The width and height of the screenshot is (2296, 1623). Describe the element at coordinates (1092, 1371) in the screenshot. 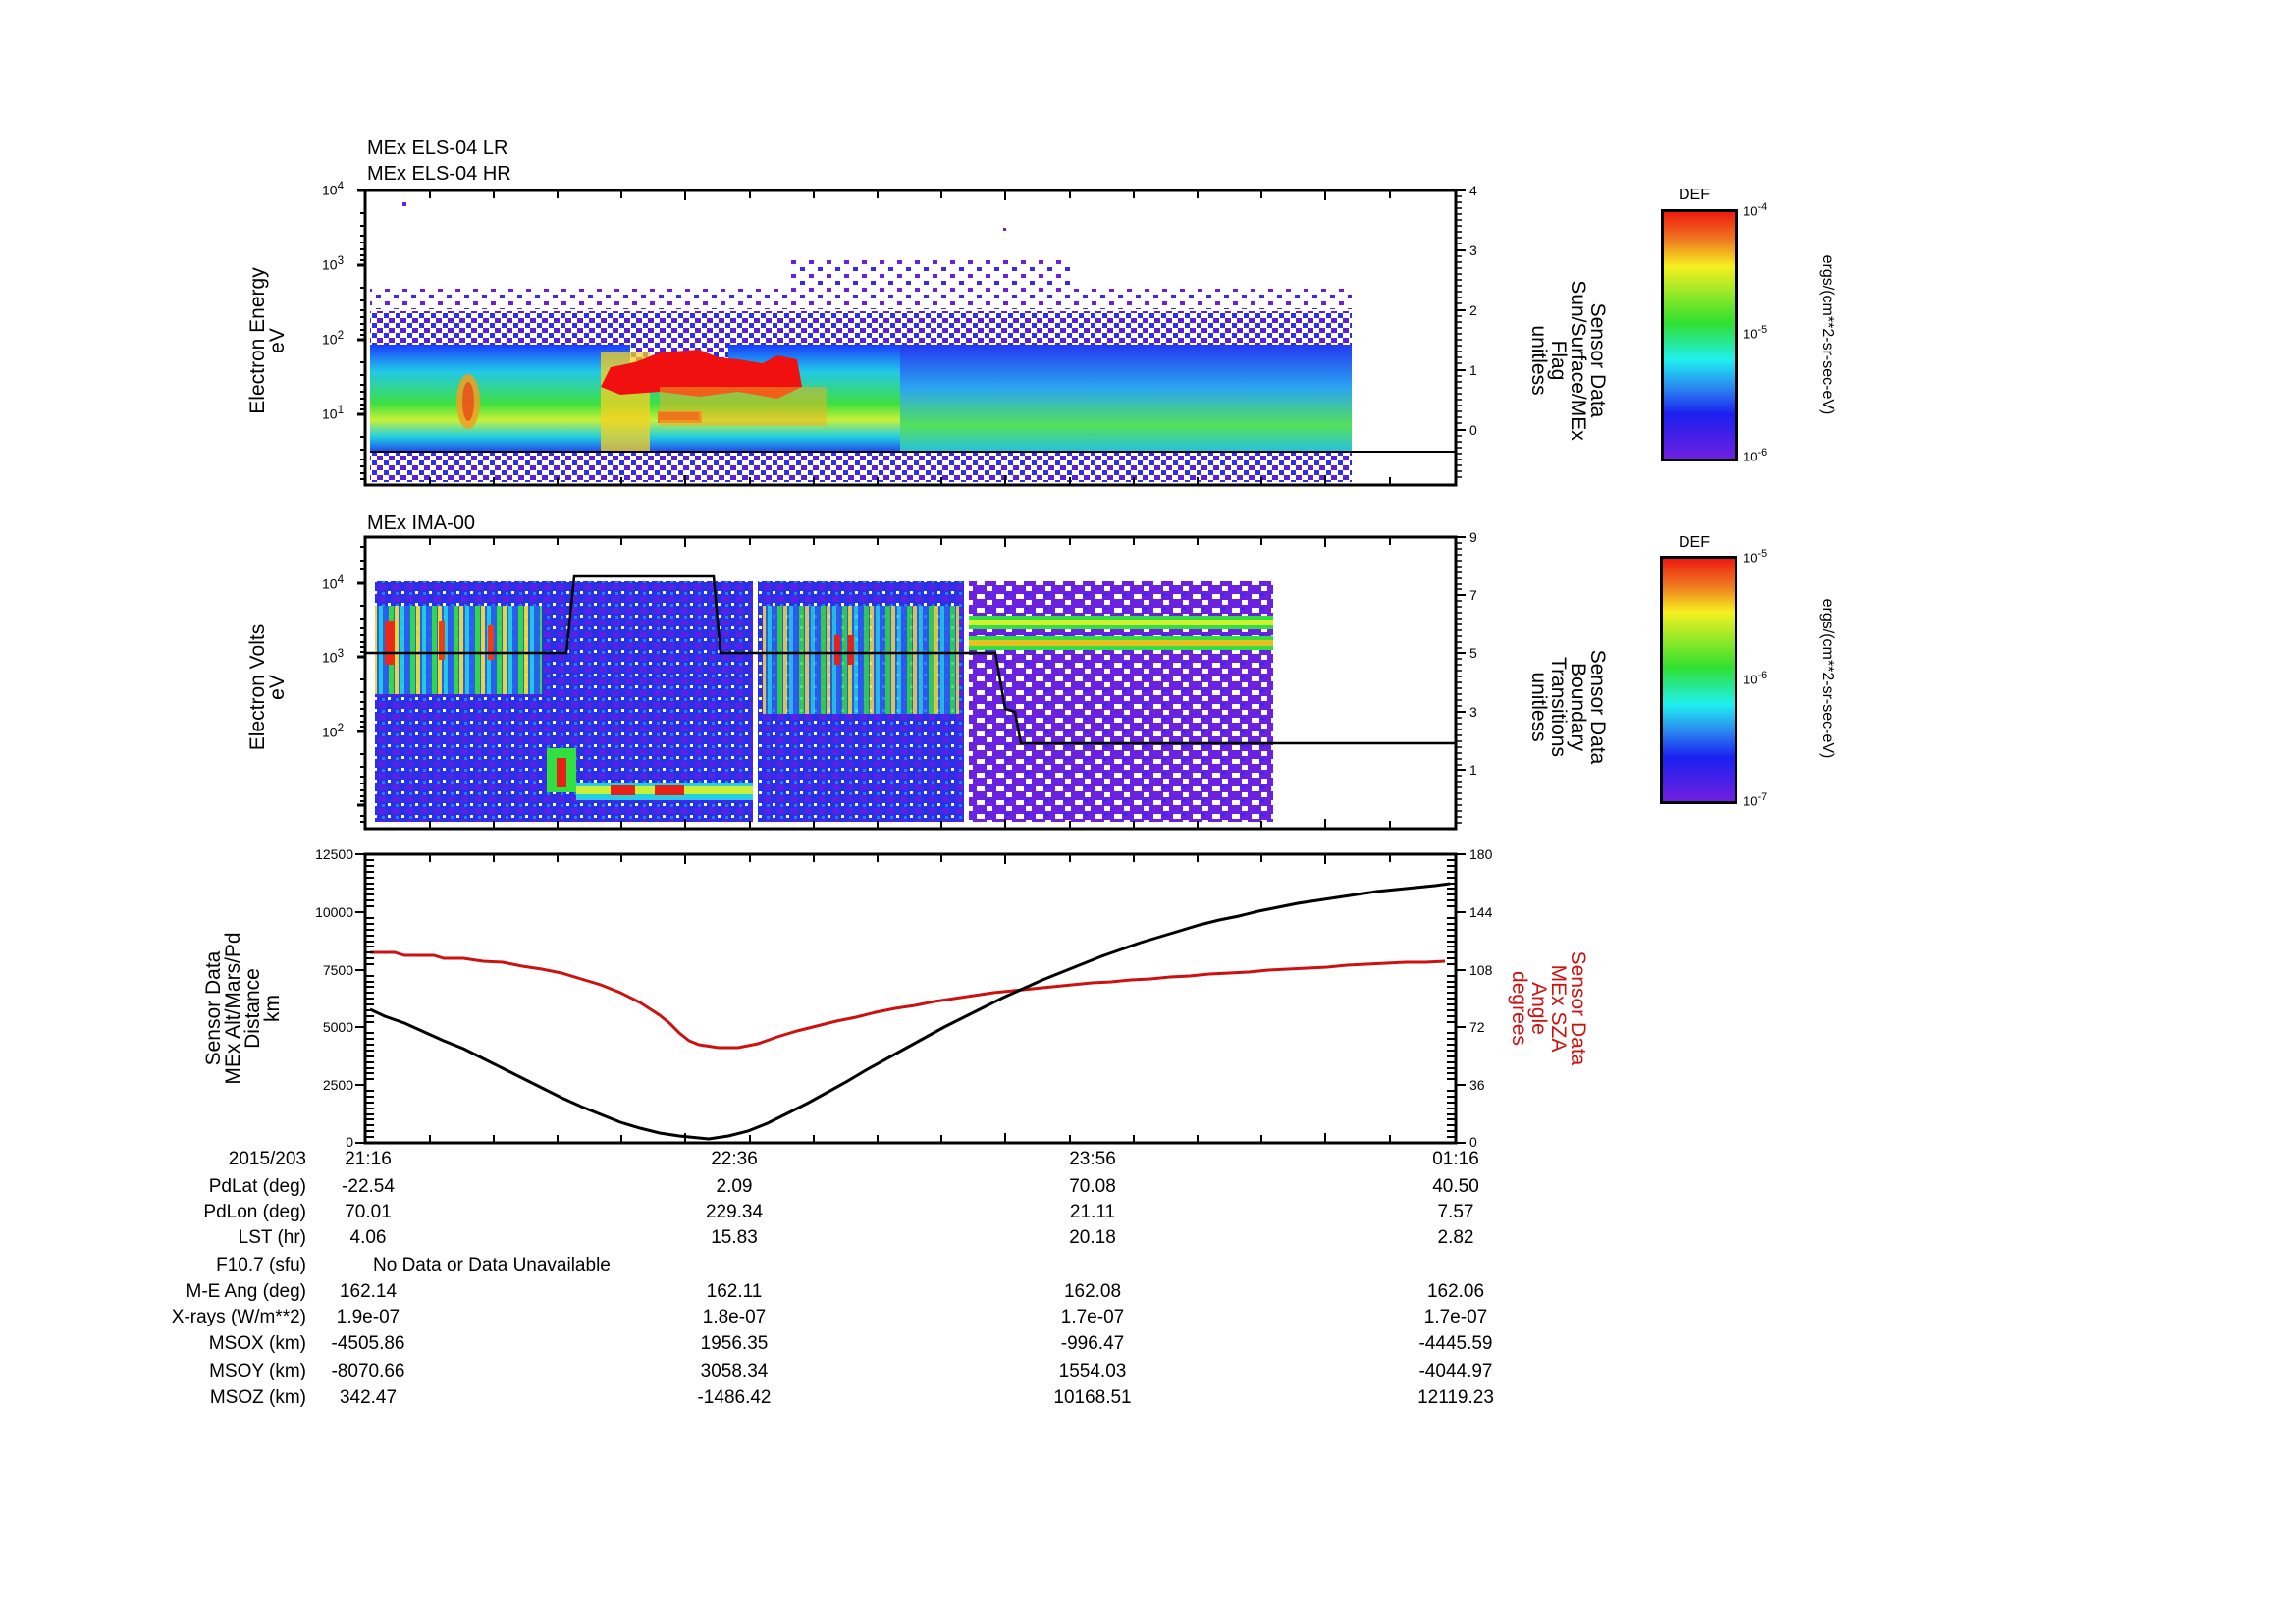

I see `msoy-2: 1554.03` at that location.